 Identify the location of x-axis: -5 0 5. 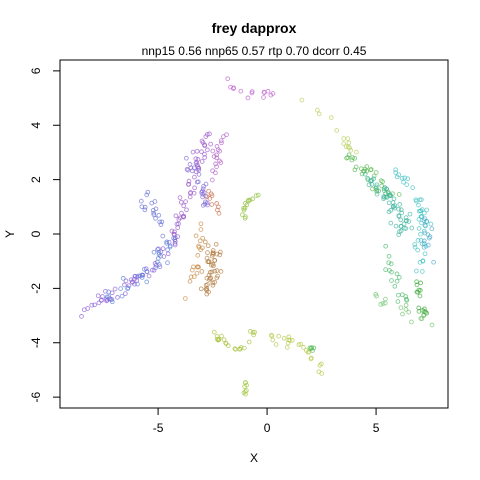
(266, 421).